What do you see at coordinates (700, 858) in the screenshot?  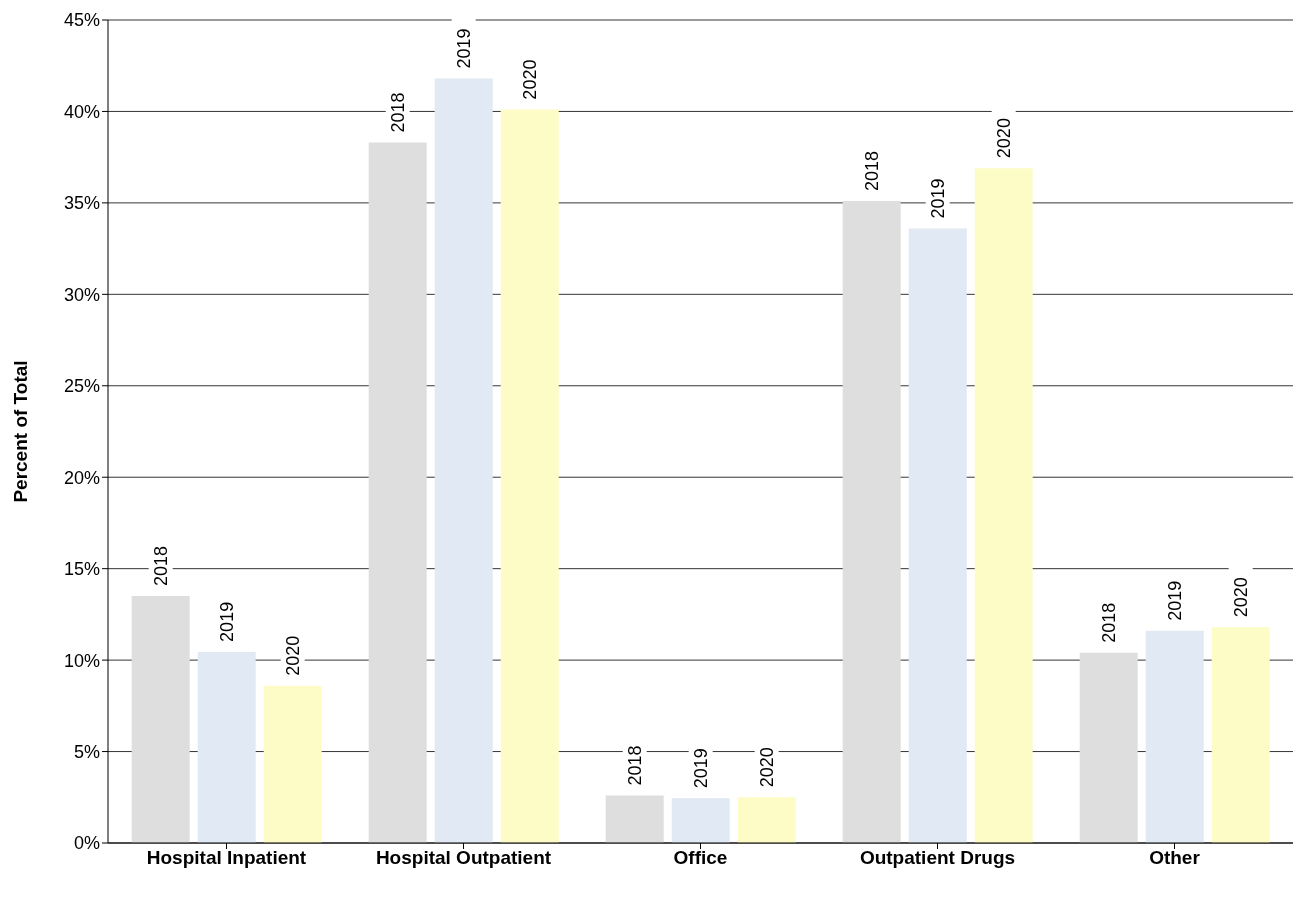 I see `x-tick-label: Office` at bounding box center [700, 858].